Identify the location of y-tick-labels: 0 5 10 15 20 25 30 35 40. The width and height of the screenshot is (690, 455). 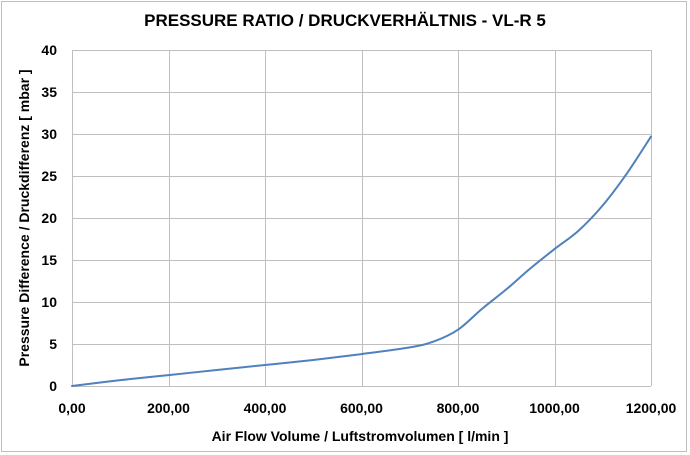
(49, 218).